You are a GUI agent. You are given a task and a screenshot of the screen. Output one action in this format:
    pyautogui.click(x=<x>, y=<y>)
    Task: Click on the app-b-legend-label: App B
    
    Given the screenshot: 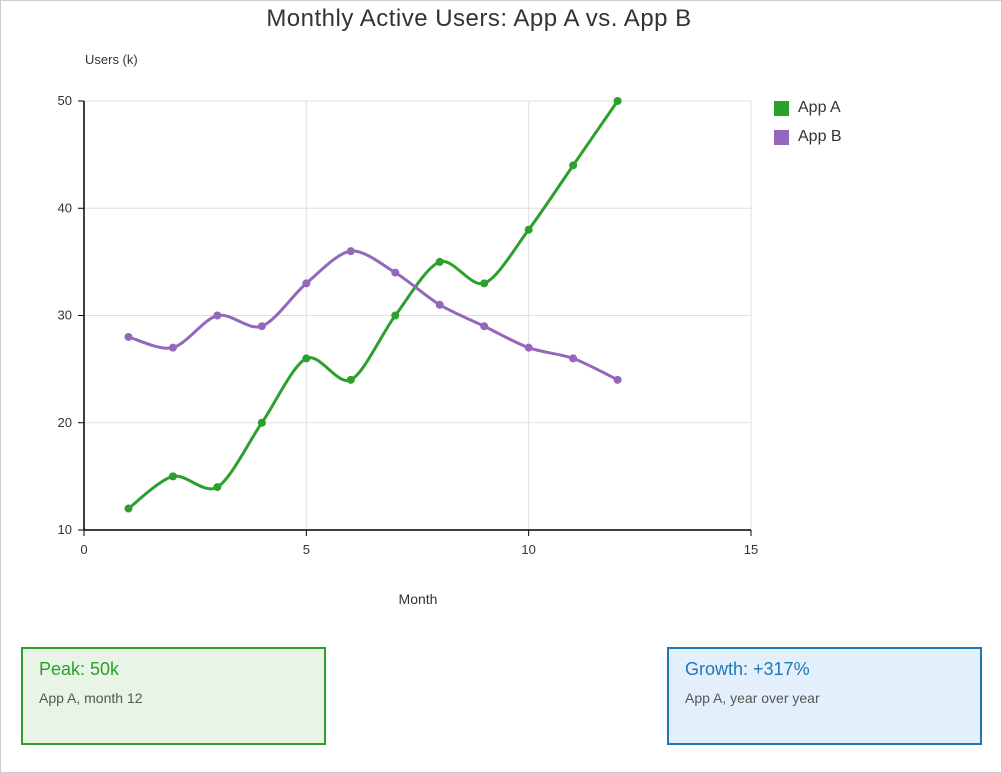 What is the action you would take?
    pyautogui.click(x=820, y=136)
    